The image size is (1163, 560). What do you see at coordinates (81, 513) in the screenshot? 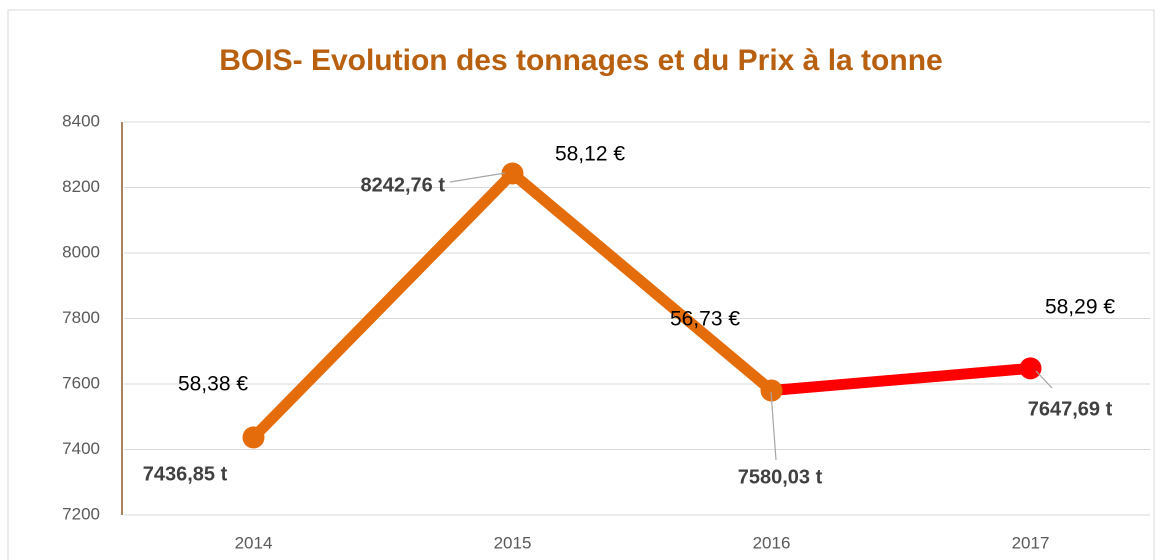
I see `y-tick-label: 7200` at bounding box center [81, 513].